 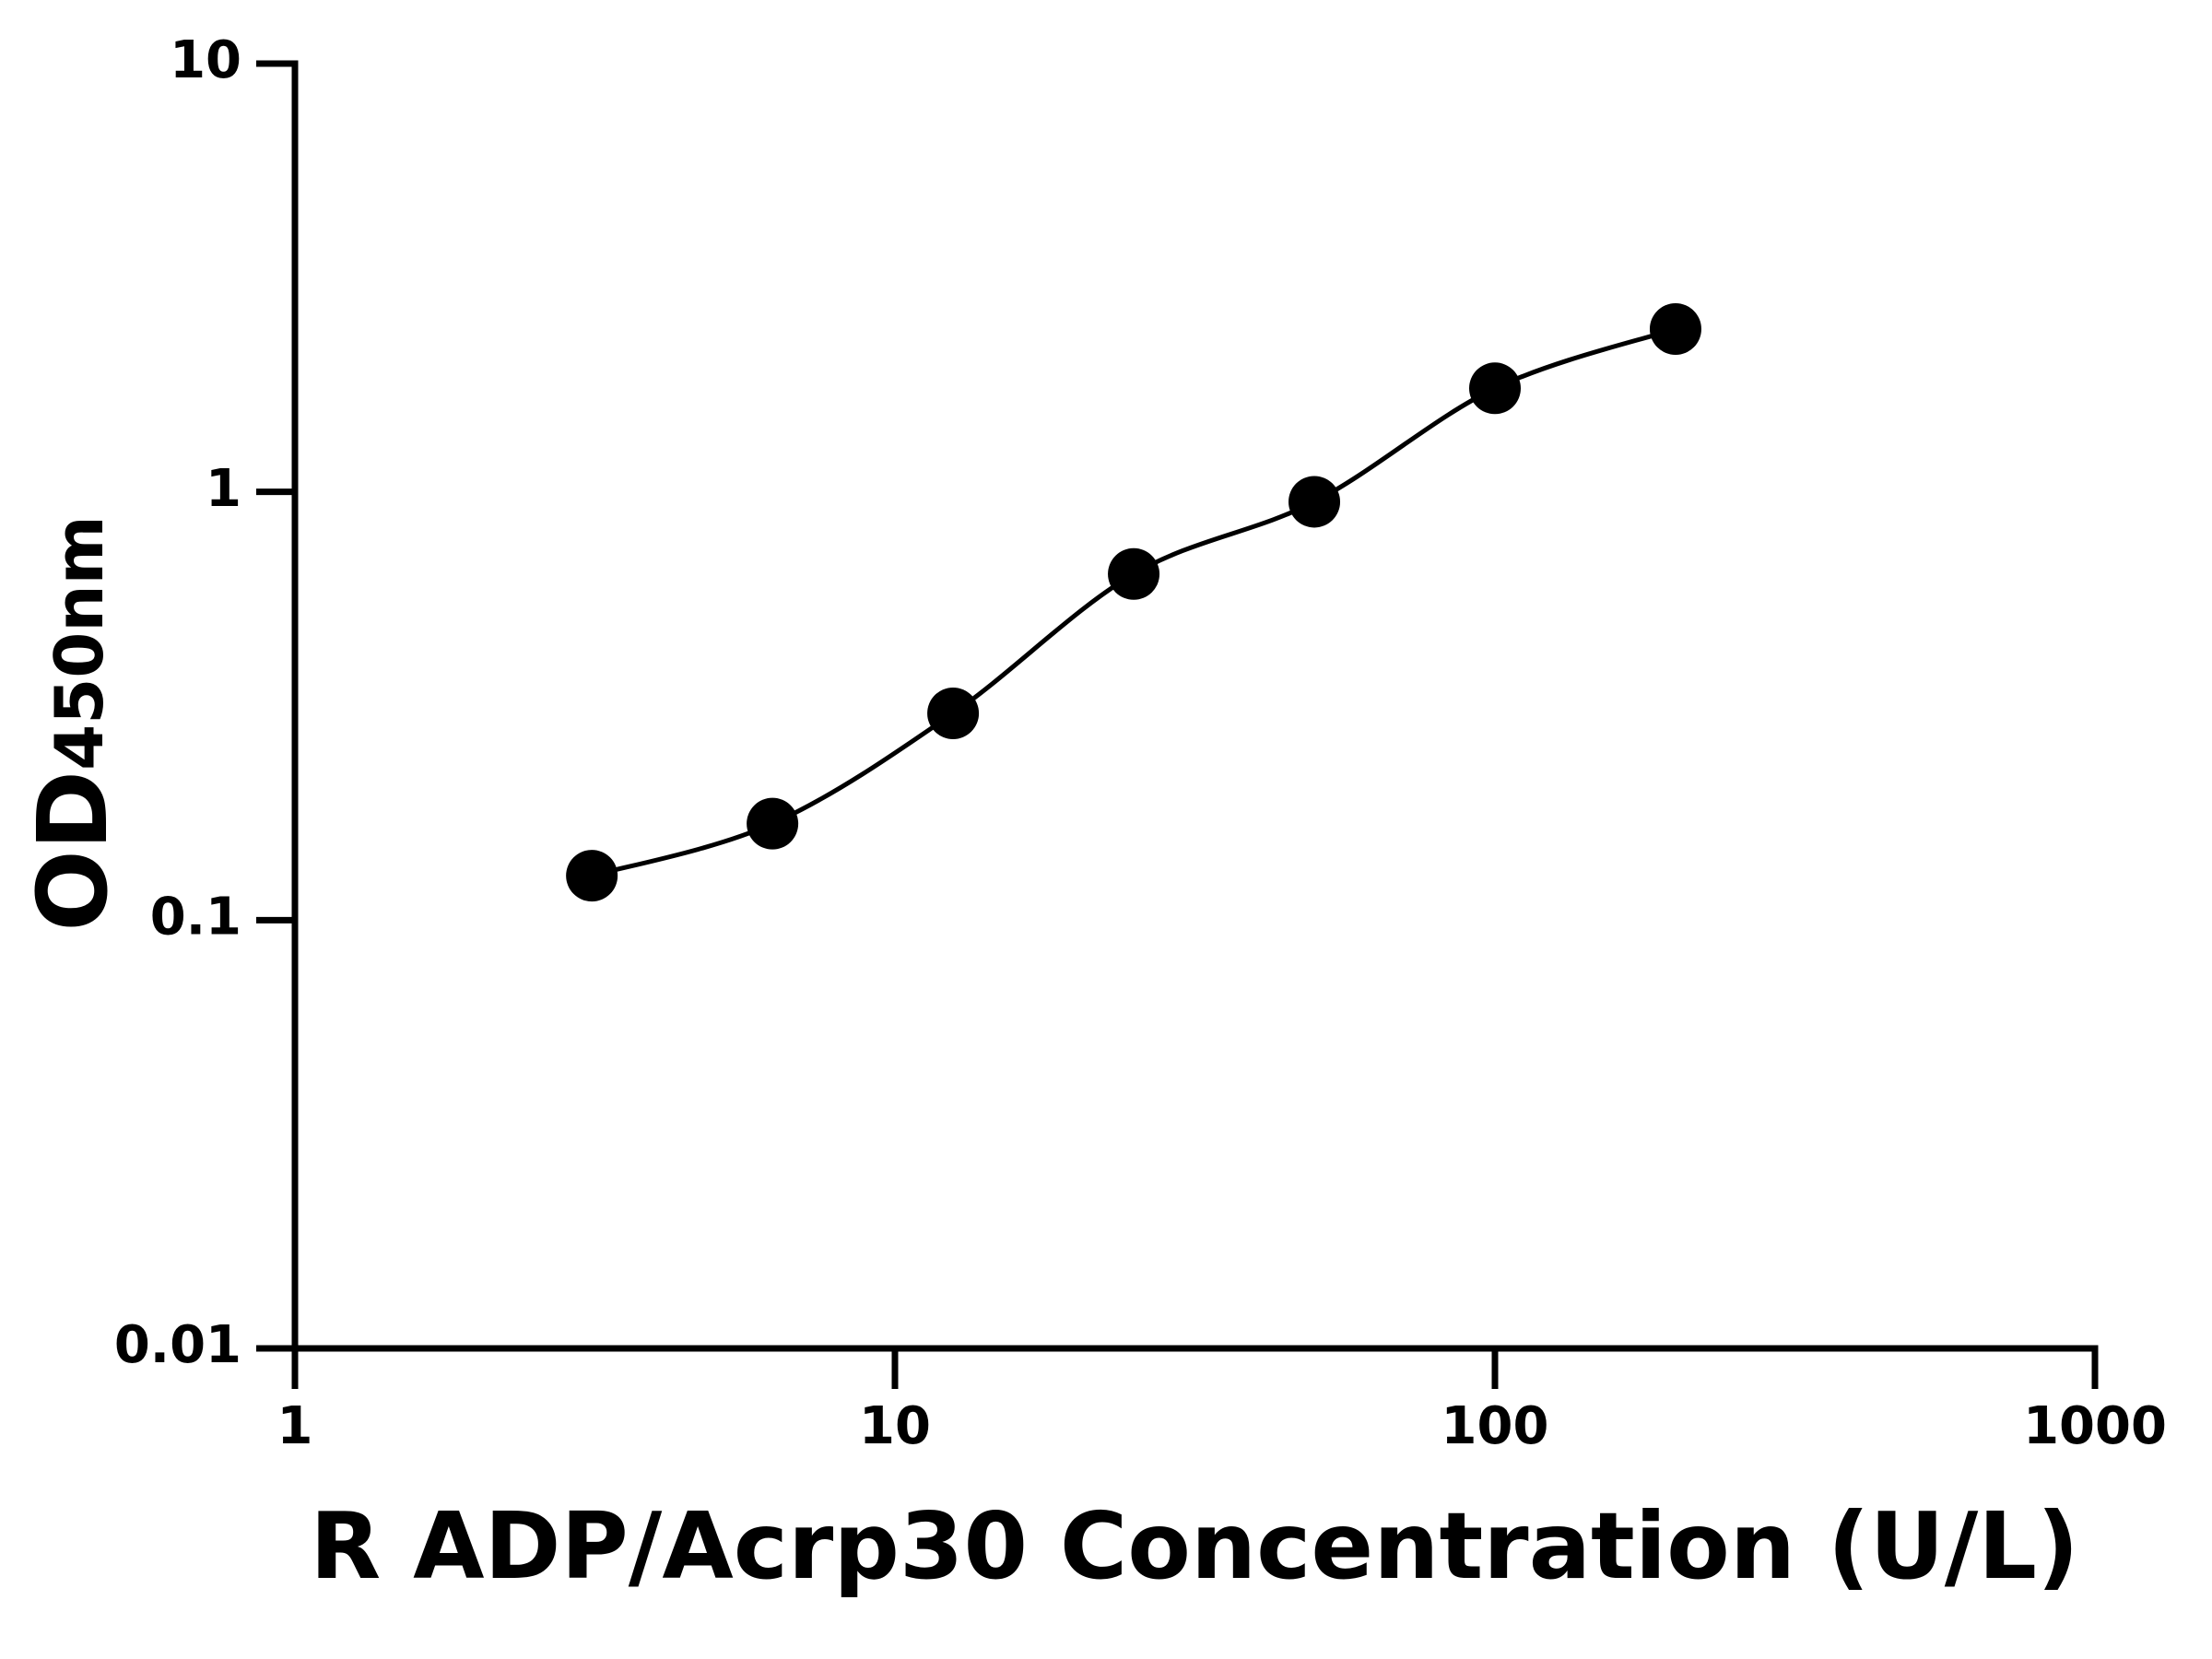 I want to click on y-tick-label: 0.1, so click(x=195, y=917).